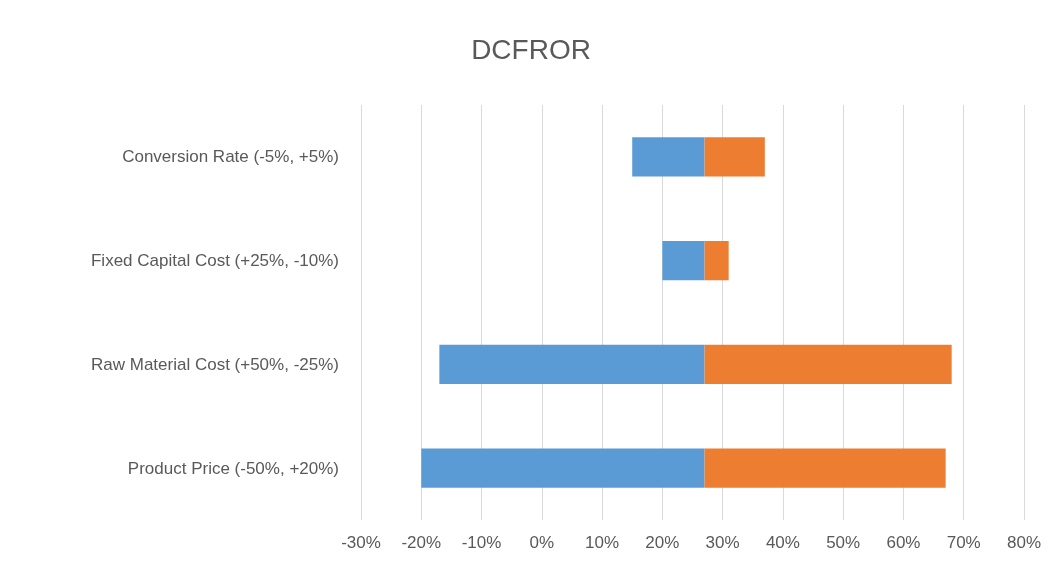 This screenshot has height=578, width=1062. What do you see at coordinates (722, 542) in the screenshot?
I see `x-tick-label: 30%` at bounding box center [722, 542].